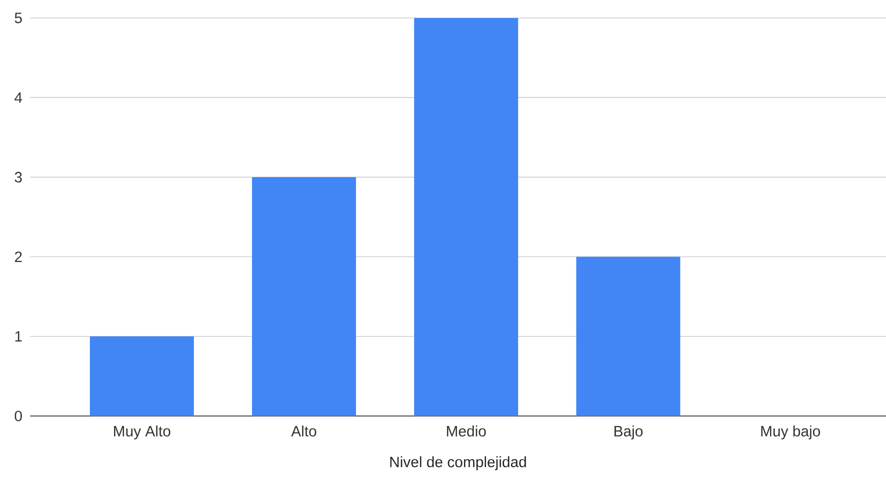  I want to click on y-tick-label: 4, so click(18, 97).